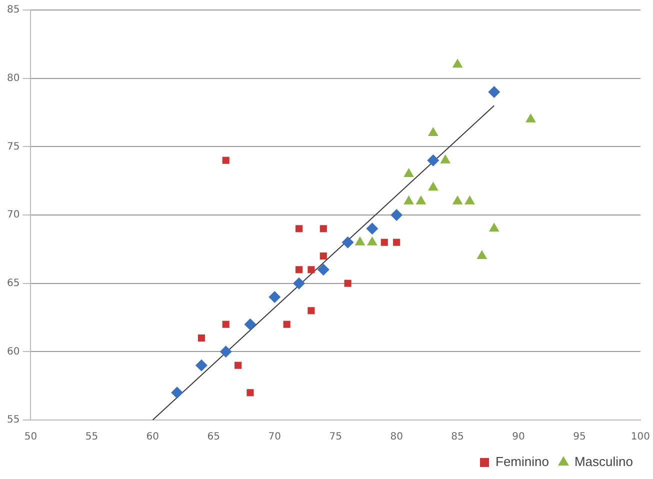  What do you see at coordinates (13, 352) in the screenshot?
I see `y-tick-label: 60` at bounding box center [13, 352].